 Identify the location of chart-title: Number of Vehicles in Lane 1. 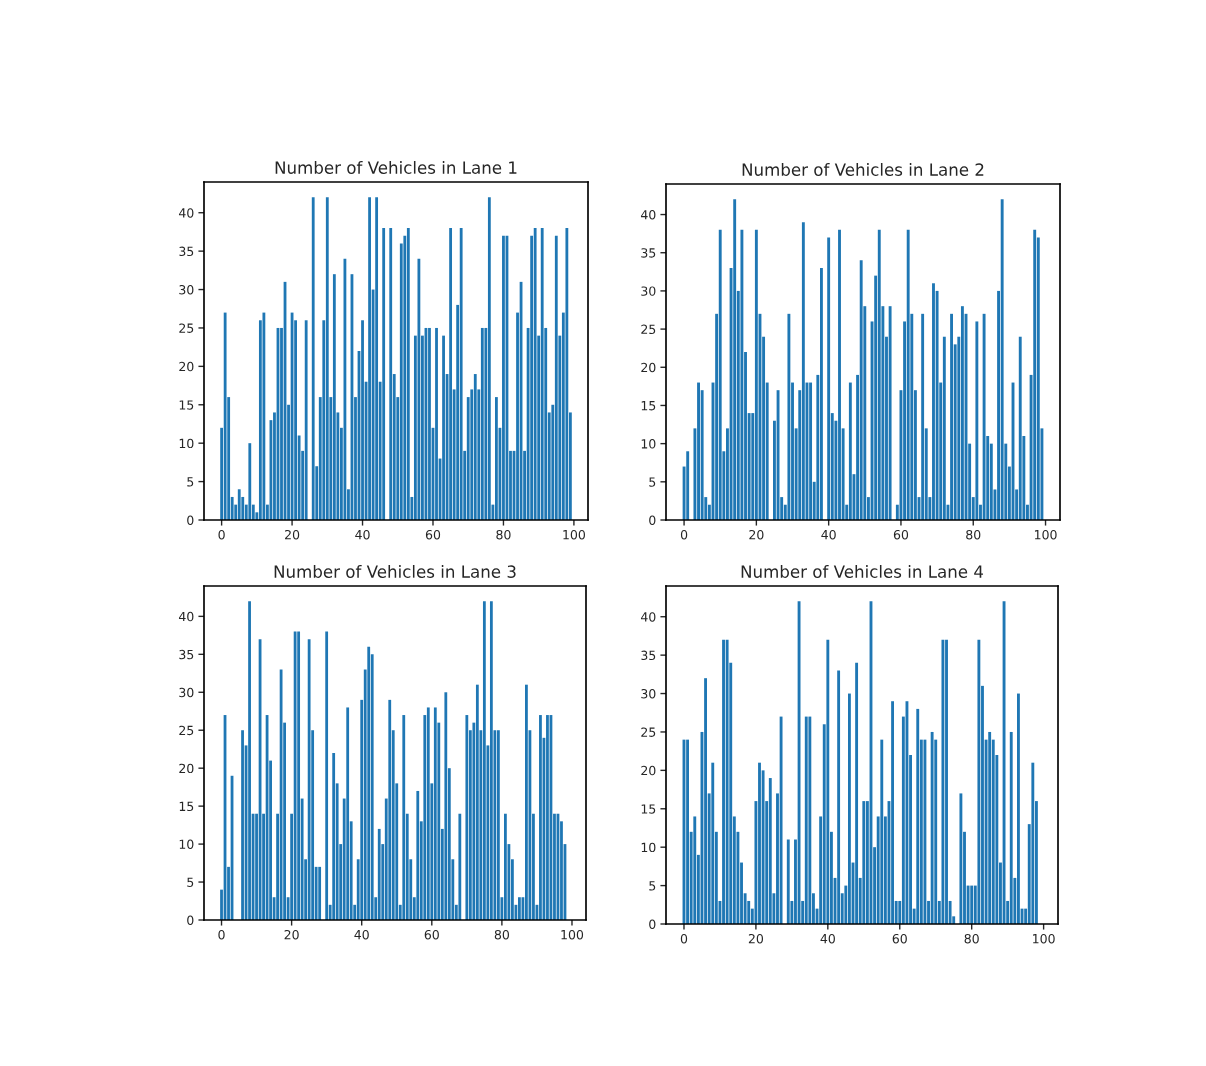
(396, 167).